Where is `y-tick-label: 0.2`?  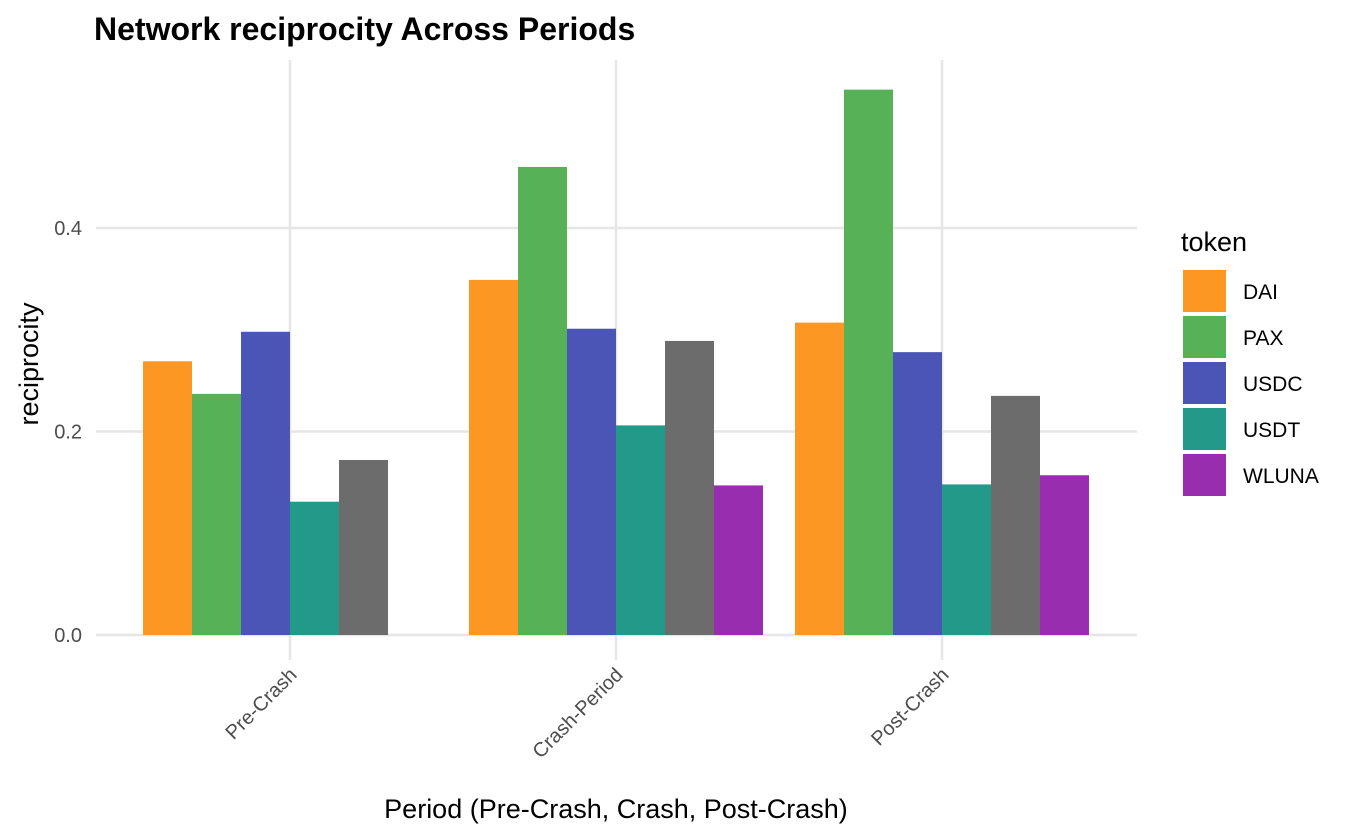
y-tick-label: 0.2 is located at coordinates (68, 433).